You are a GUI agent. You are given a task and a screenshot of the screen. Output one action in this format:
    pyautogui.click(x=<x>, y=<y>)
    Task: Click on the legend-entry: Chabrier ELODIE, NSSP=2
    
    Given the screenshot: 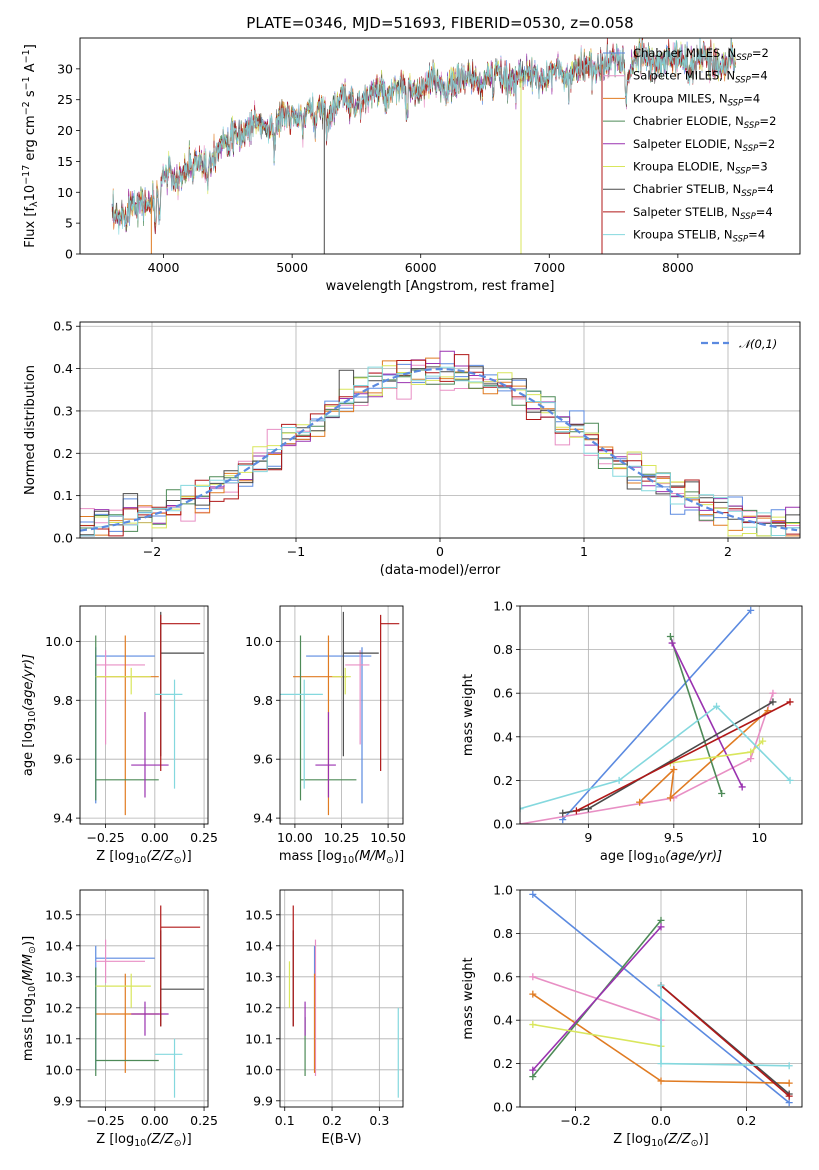 What is the action you would take?
    pyautogui.click(x=704, y=122)
    